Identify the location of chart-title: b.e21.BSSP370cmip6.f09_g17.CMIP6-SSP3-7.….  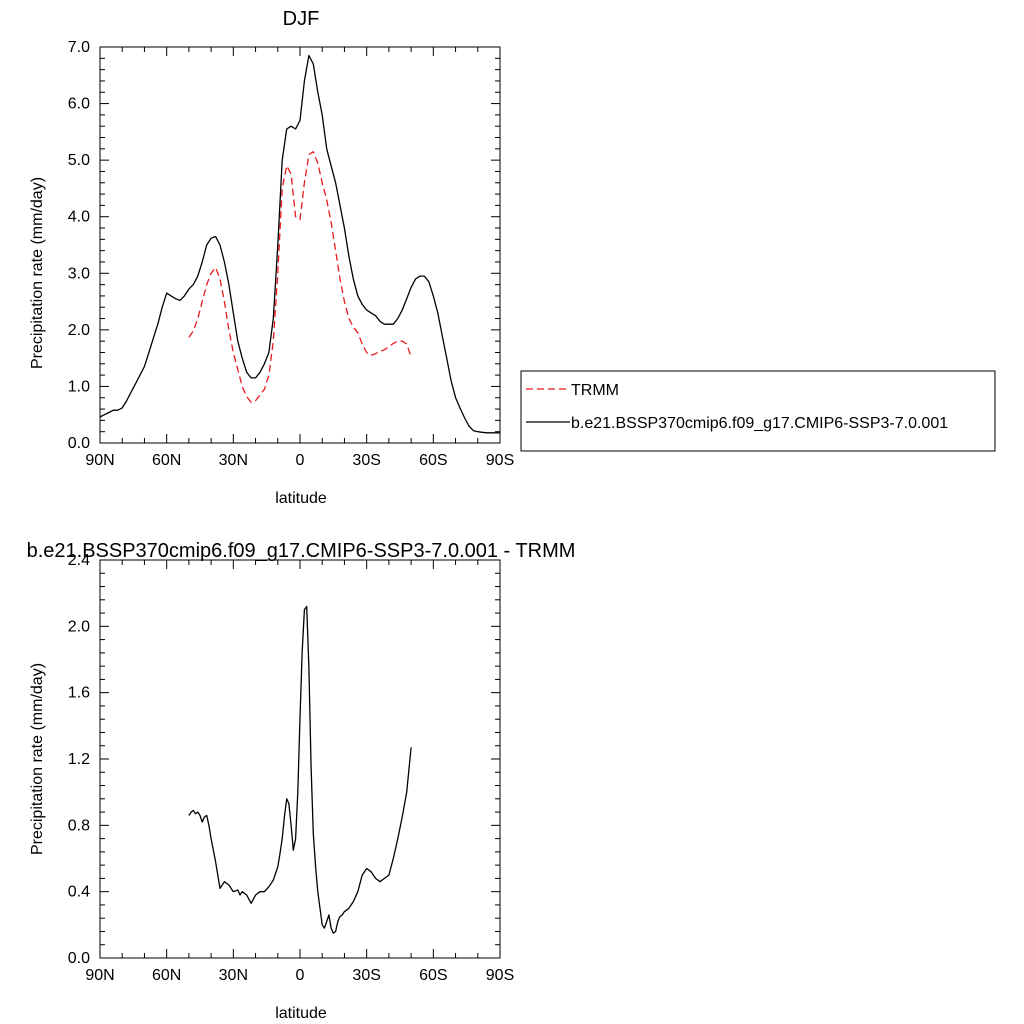
(301, 551).